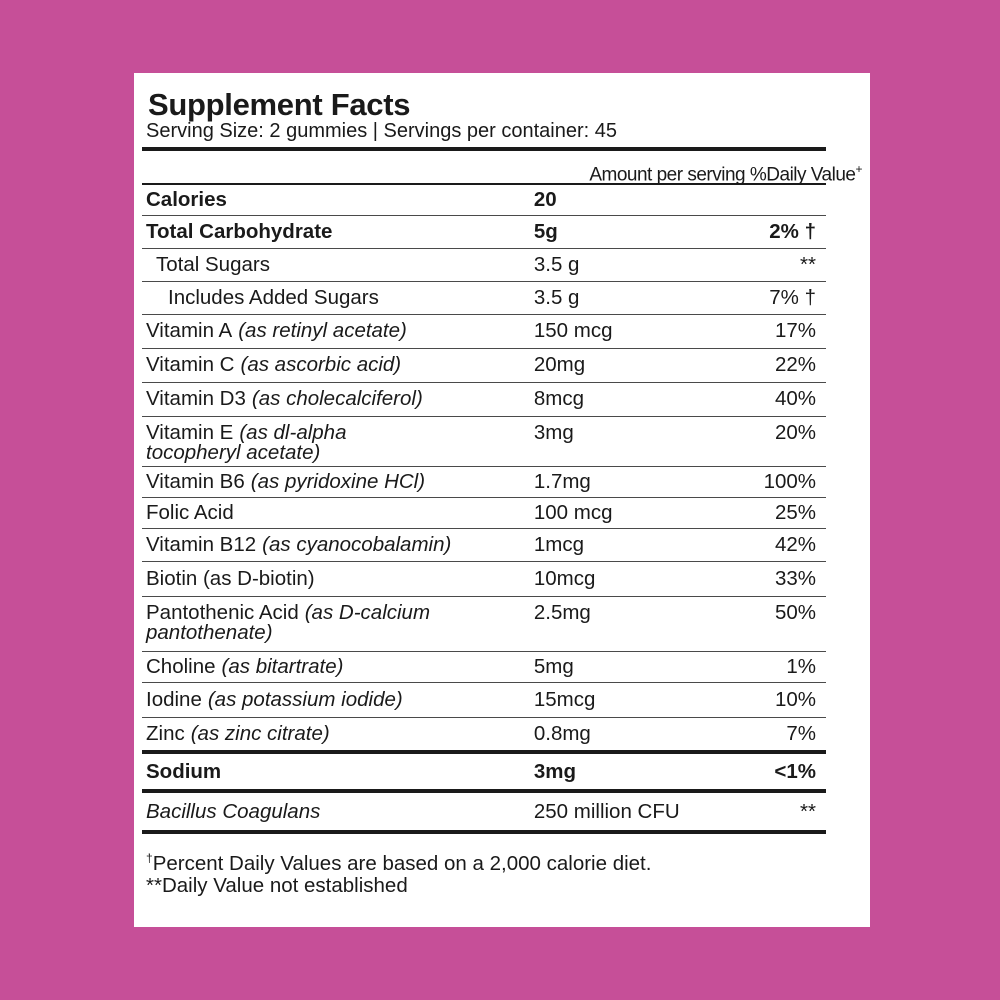  What do you see at coordinates (612, 200) in the screenshot?
I see `nutrient-amount: 20` at bounding box center [612, 200].